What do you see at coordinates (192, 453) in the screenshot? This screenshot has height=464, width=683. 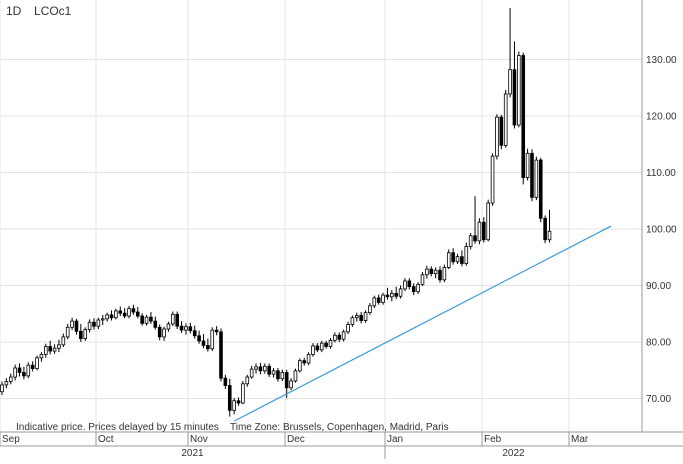 I see `year-label: 2021` at bounding box center [192, 453].